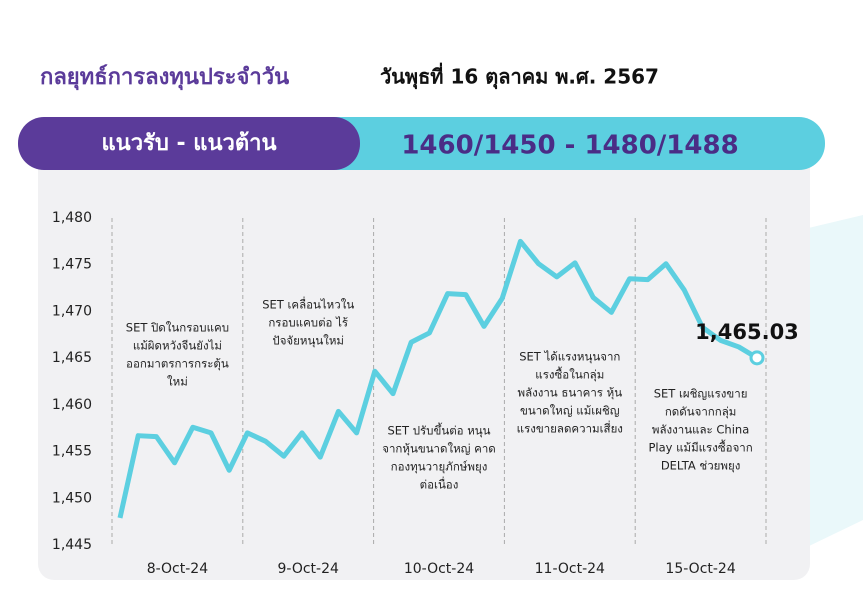 The height and width of the screenshot is (601, 863). What do you see at coordinates (439, 484) in the screenshot?
I see `annotation: ต่อเนื่อง` at bounding box center [439, 484].